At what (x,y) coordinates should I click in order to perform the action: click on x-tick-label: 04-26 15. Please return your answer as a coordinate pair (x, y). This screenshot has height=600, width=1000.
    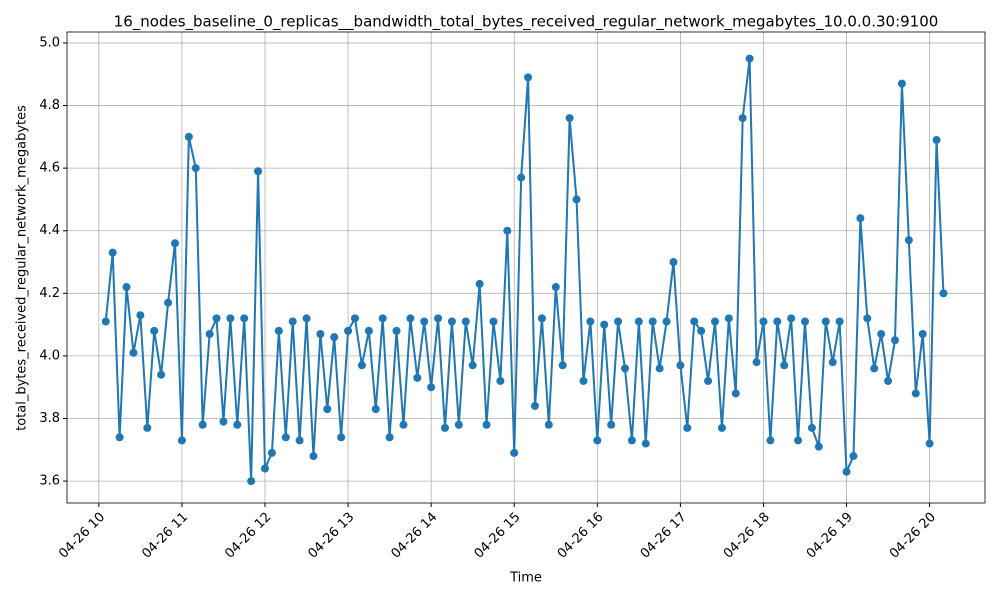
    Looking at the image, I should click on (498, 536).